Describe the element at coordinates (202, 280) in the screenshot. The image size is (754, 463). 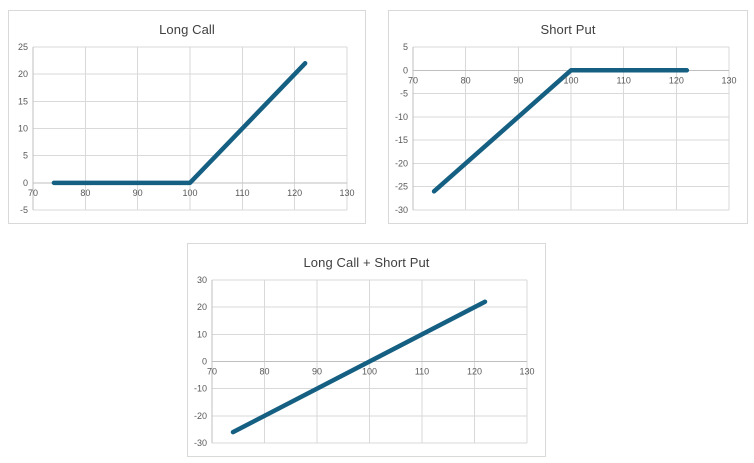
I see `y-tick-label: 30` at that location.